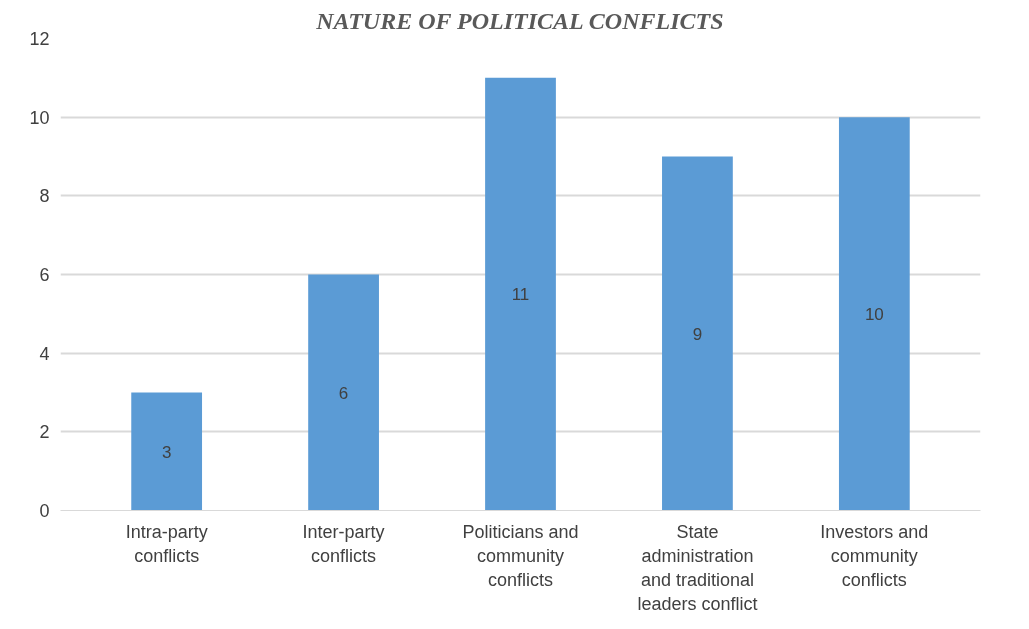 This screenshot has height=629, width=1029. I want to click on y-tick-label: 10, so click(39, 117).